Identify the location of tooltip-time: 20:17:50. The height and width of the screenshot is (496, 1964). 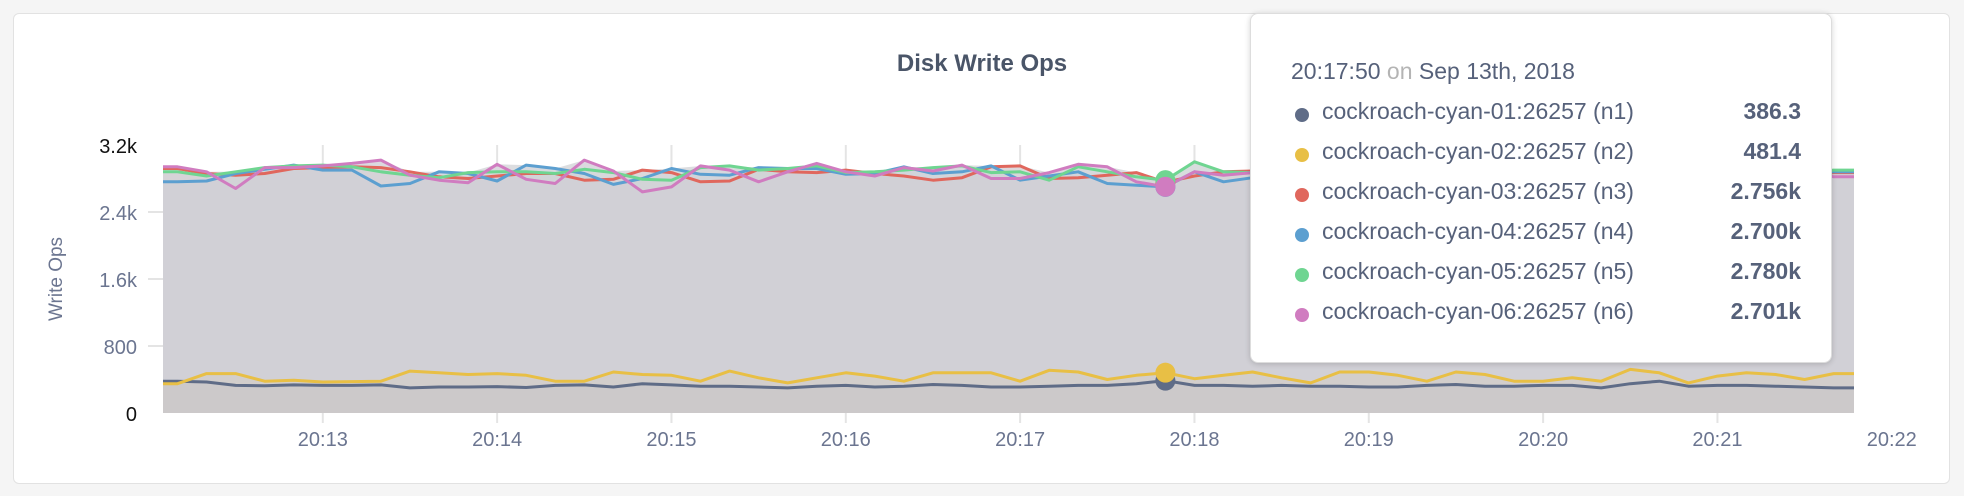
(1336, 71).